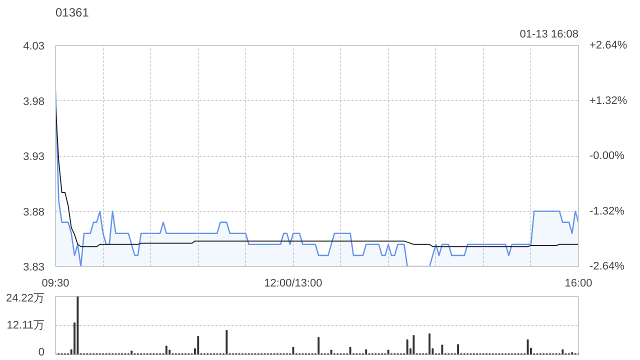 This screenshot has width=640, height=360. What do you see at coordinates (578, 284) in the screenshot?
I see `x-tick-label: 16:00` at bounding box center [578, 284].